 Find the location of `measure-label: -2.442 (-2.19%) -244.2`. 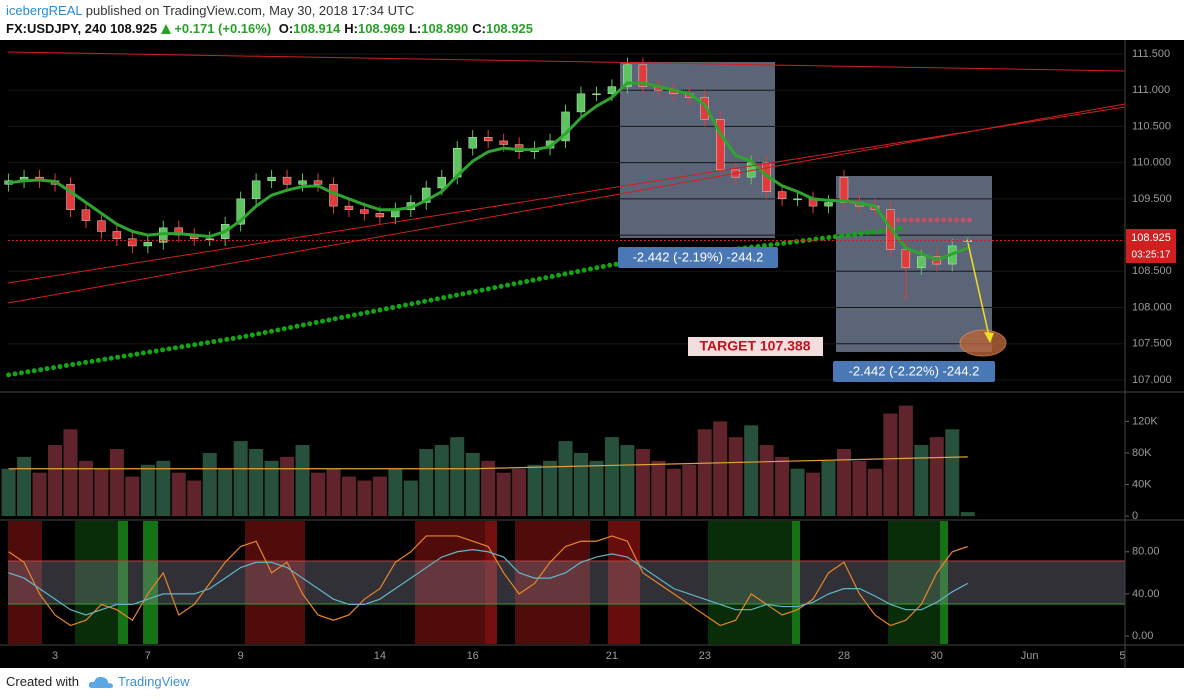

measure-label: -2.442 (-2.19%) -244.2 is located at coordinates (698, 256).